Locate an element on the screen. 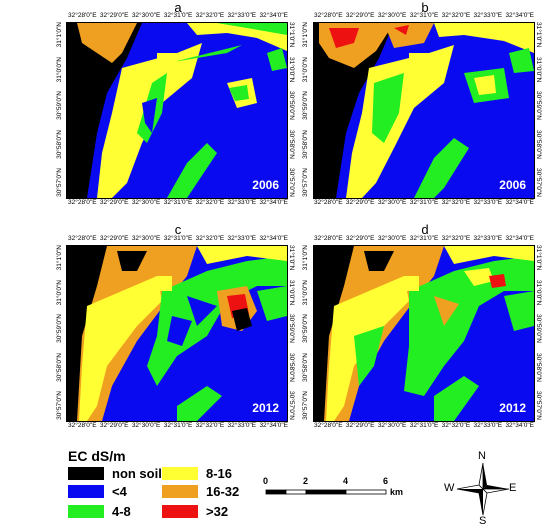  scale-unit: km is located at coordinates (397, 492).